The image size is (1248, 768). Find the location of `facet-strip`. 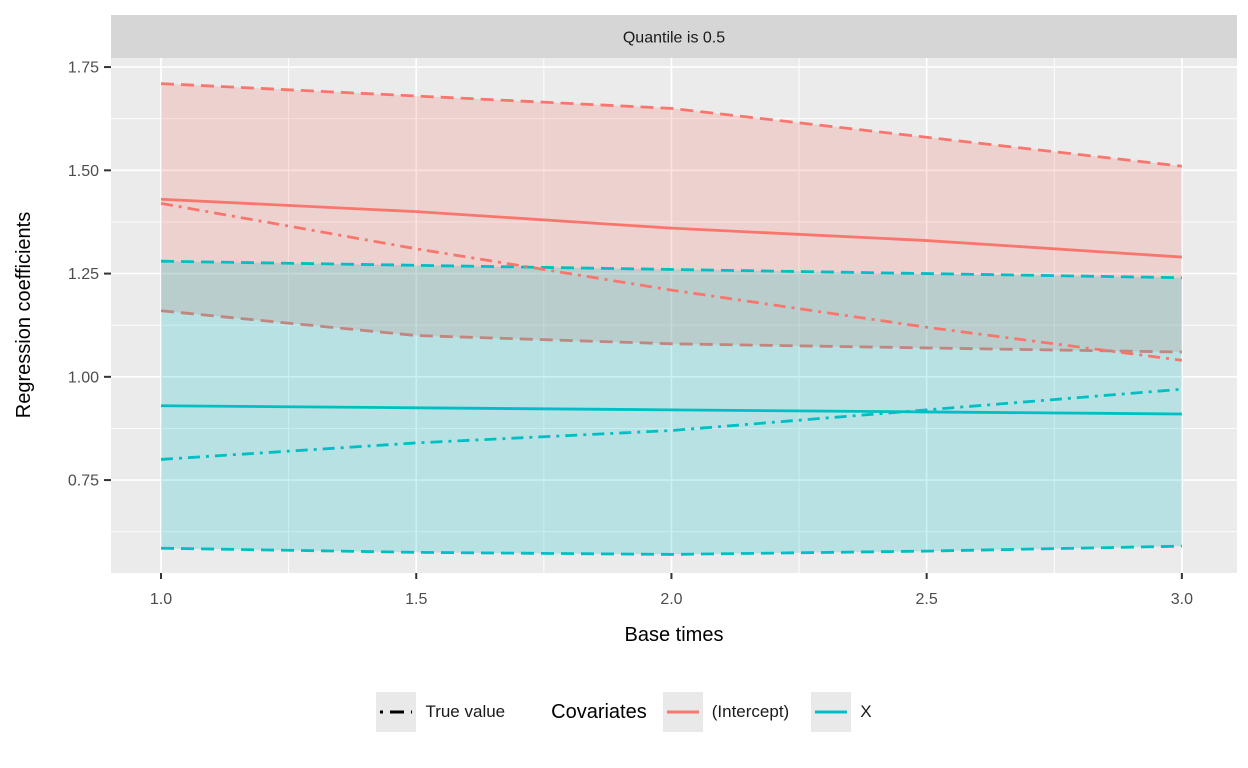

facet-strip is located at coordinates (674, 36).